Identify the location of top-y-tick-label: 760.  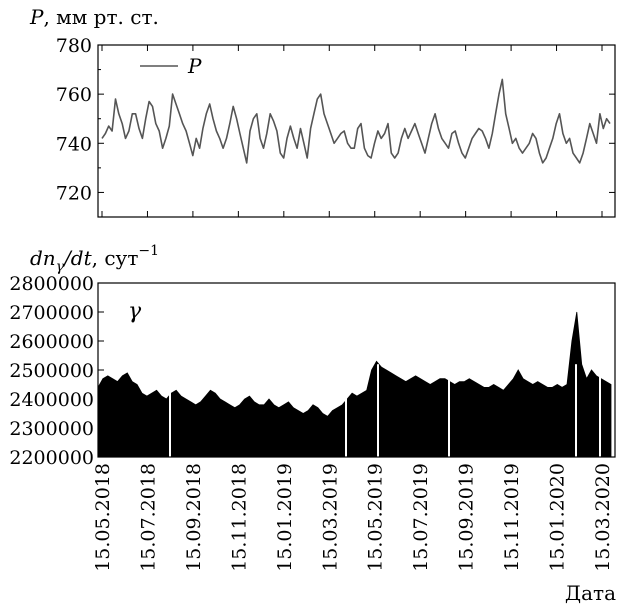
(74, 95).